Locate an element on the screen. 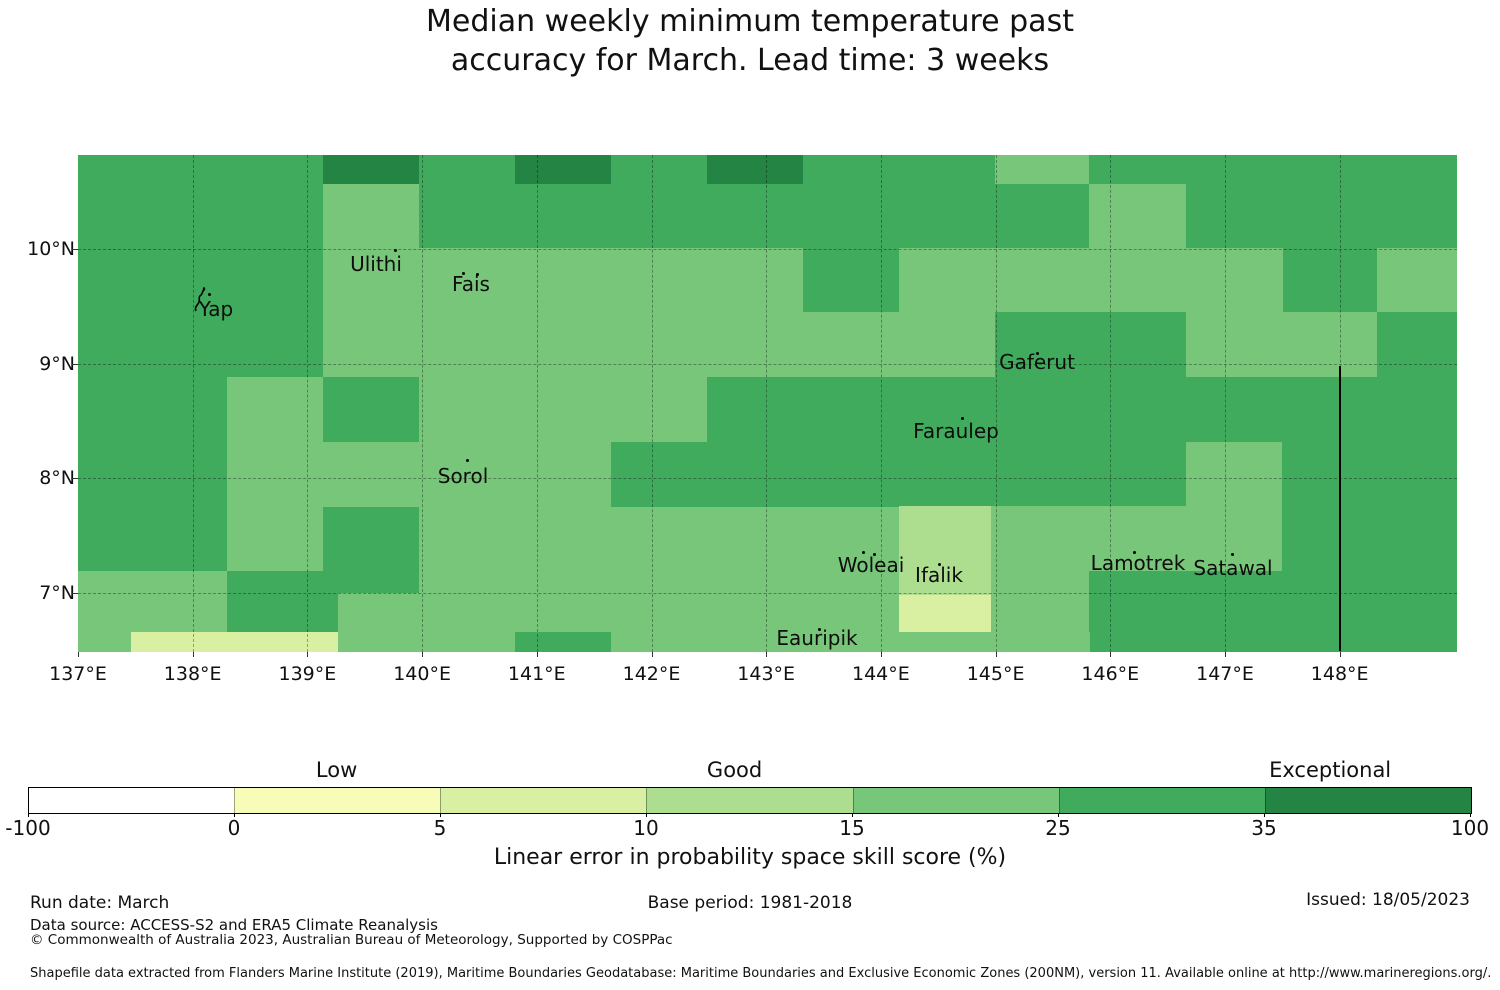 This screenshot has width=1500, height=990. y-tick-label: 10°N is located at coordinates (51, 249).